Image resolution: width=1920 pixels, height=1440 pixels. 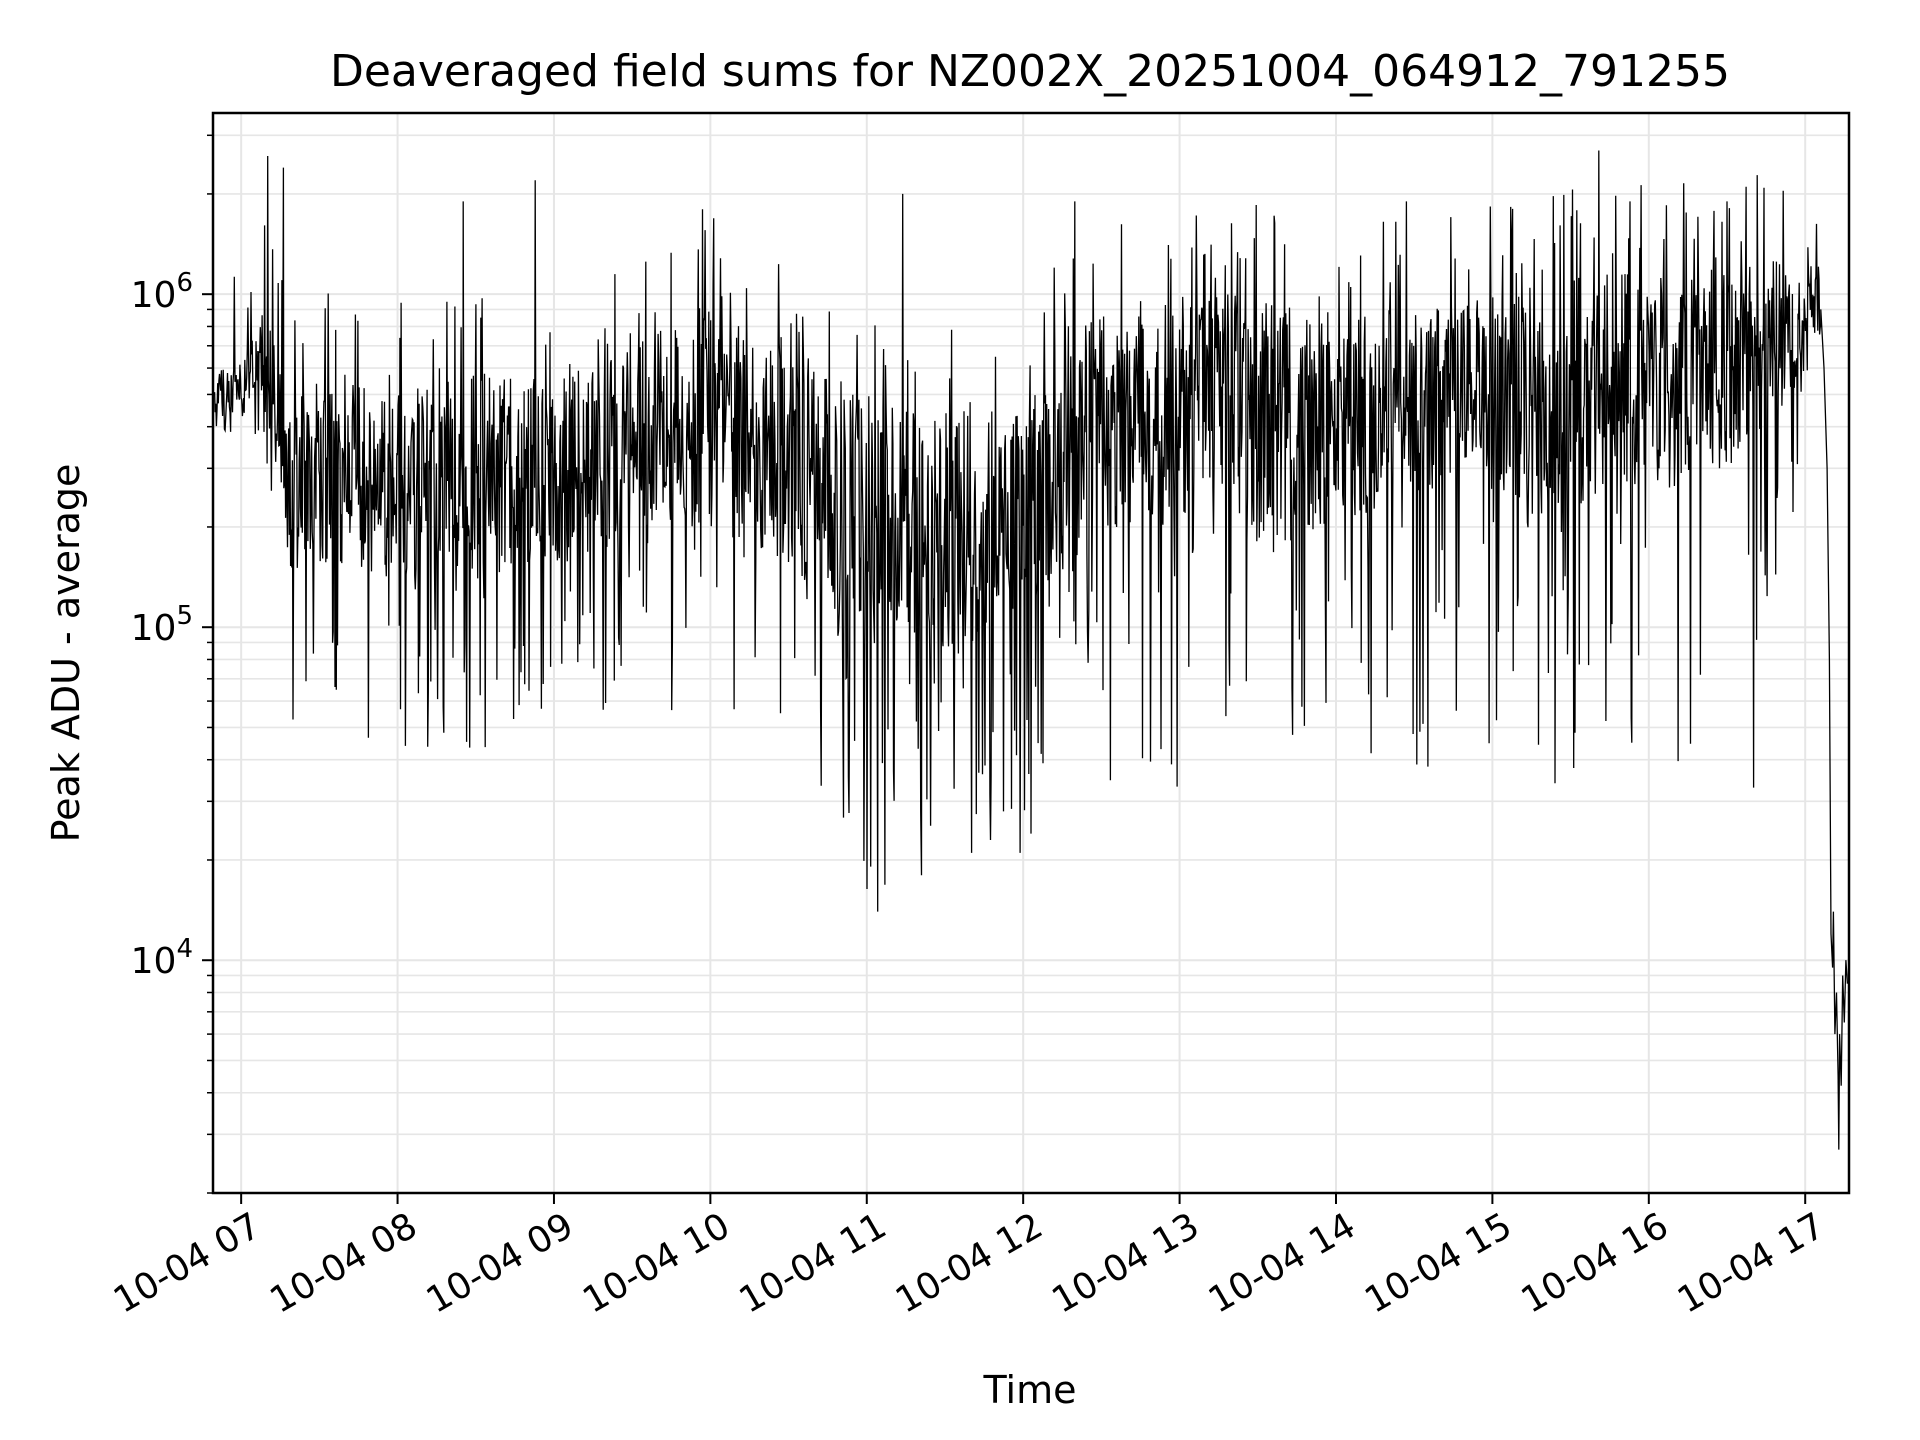 I want to click on x-tick-label: 10-04 12, so click(x=969, y=1263).